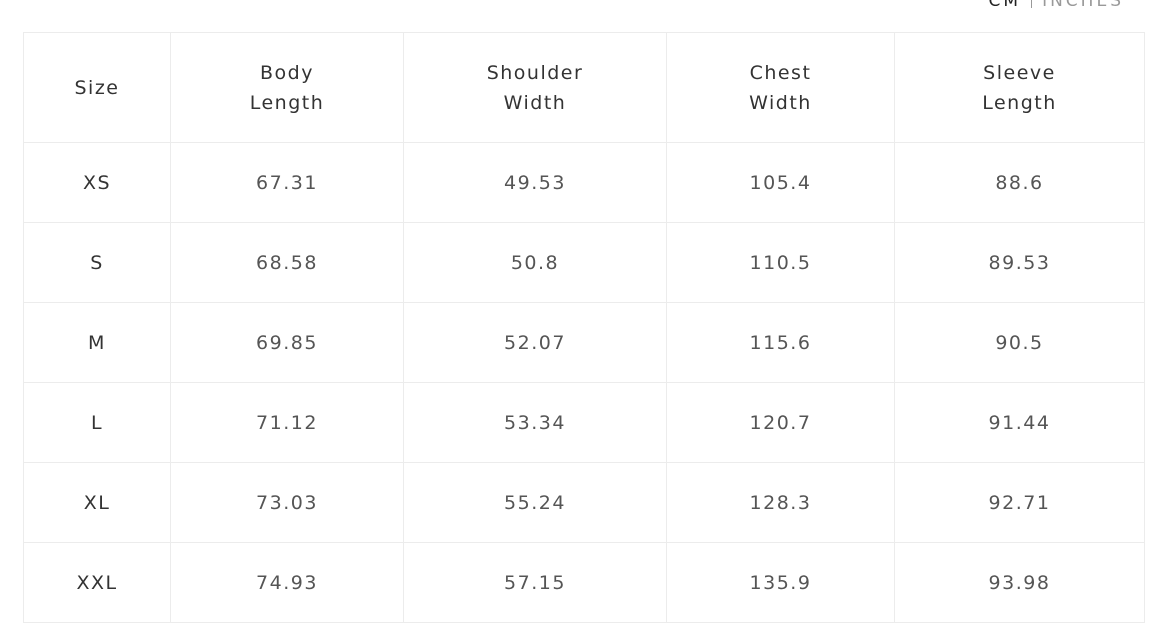 The width and height of the screenshot is (1168, 634). I want to click on table-row: XXL 74.93 57.15 135.9 93.98, so click(584, 582).